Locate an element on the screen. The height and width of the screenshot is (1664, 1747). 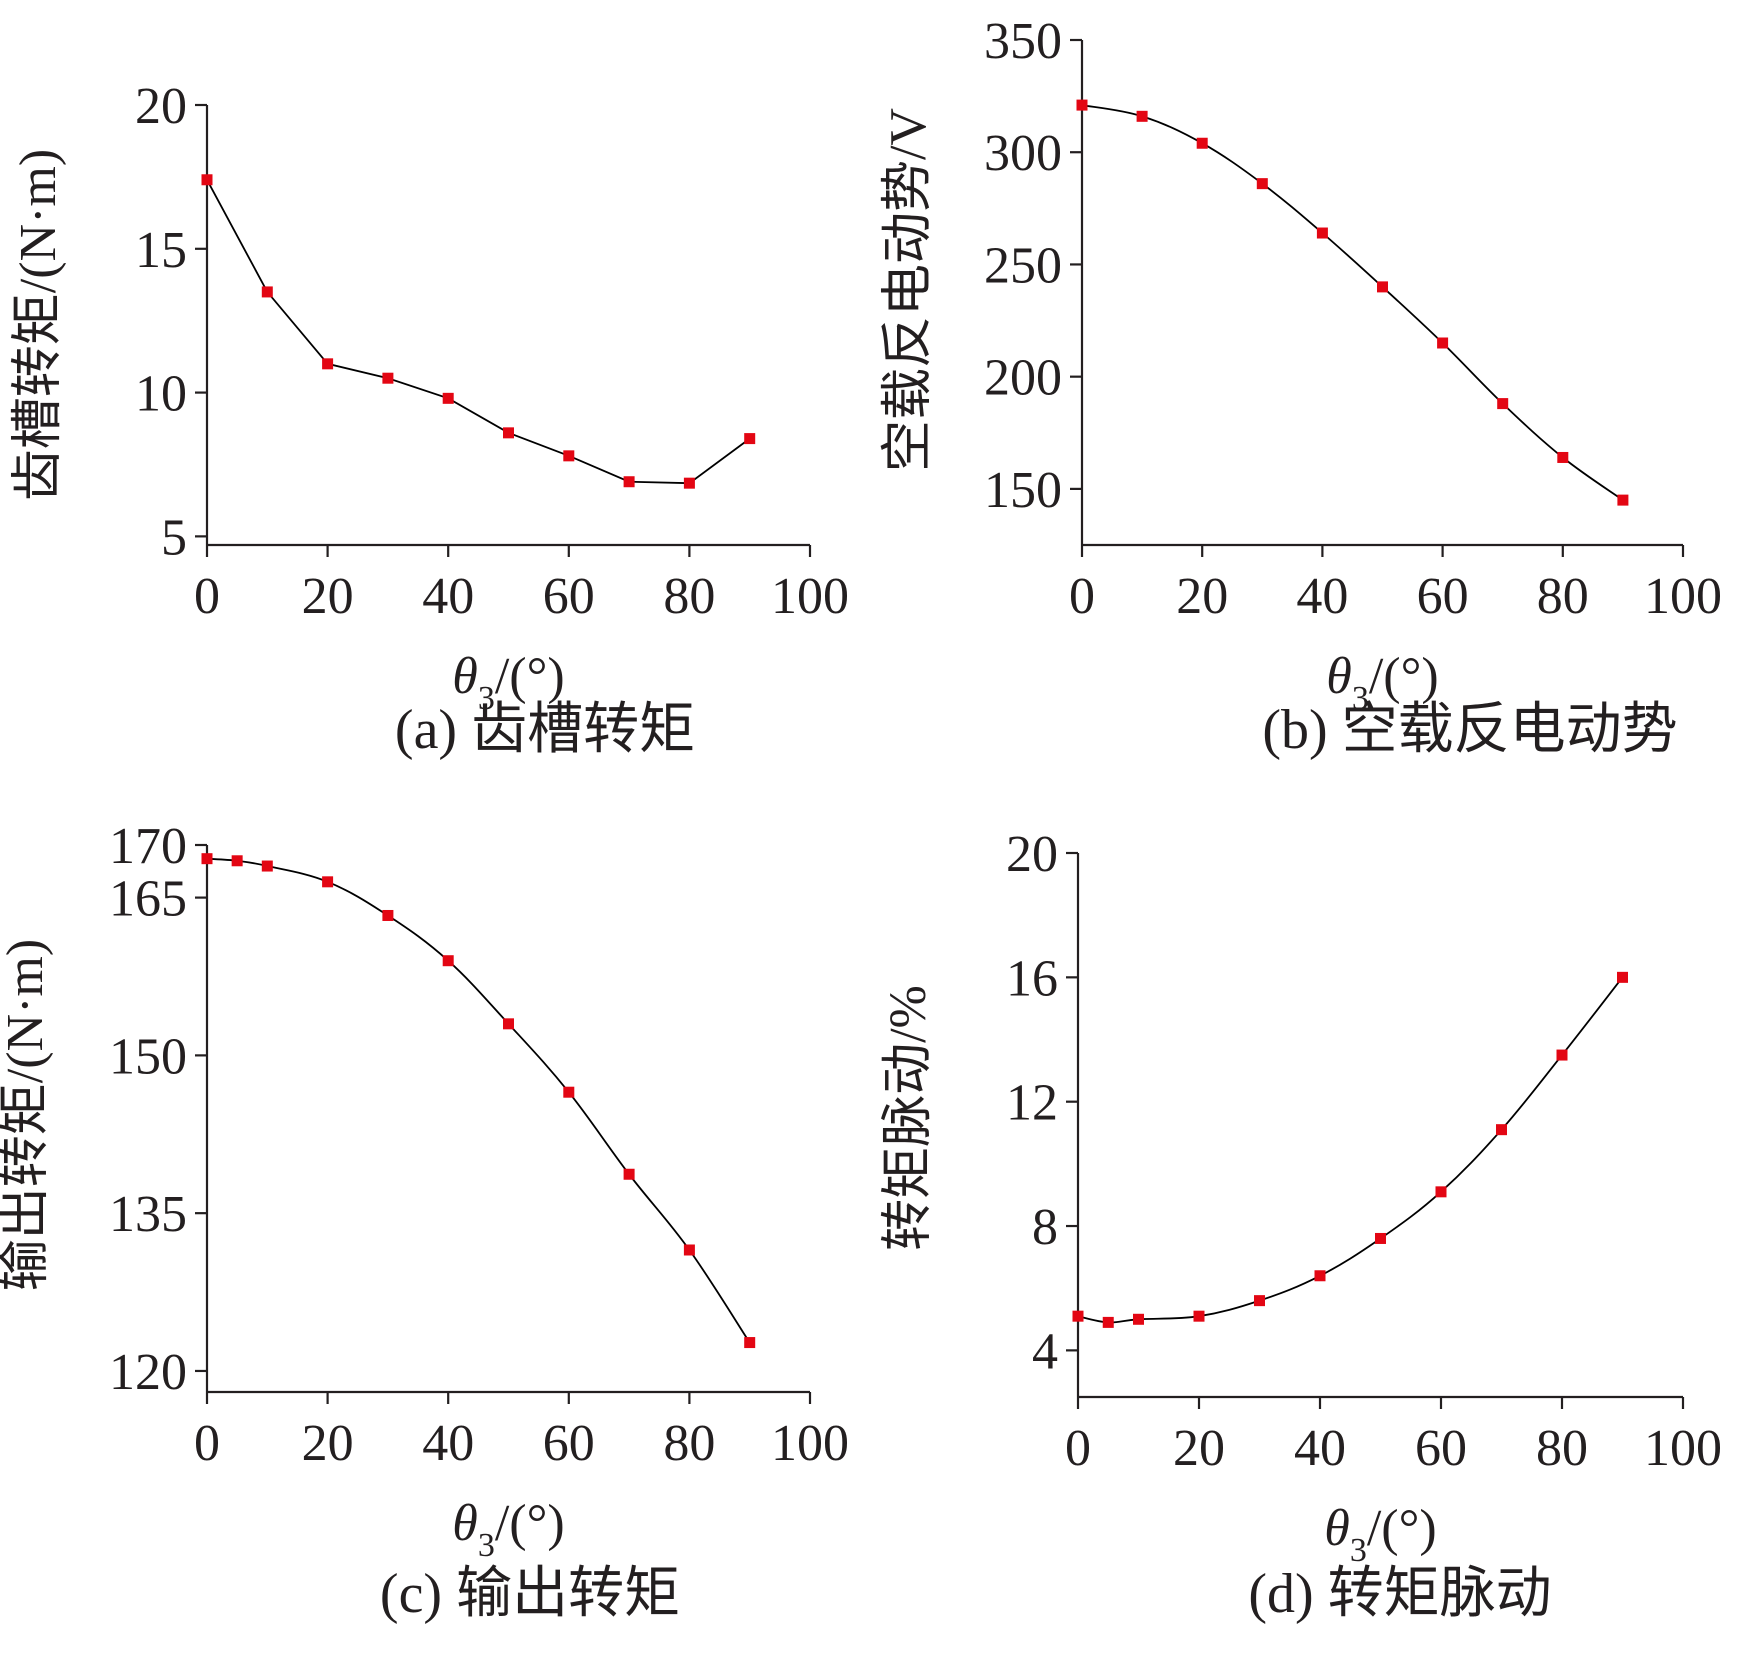
y-tick-label: 15 is located at coordinates (161, 250).